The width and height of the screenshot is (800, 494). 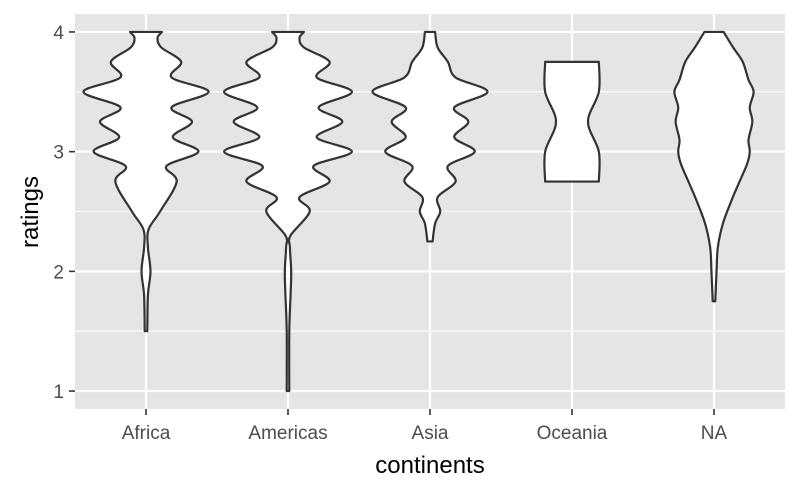 I want to click on x-tick-label: Americas, so click(x=287, y=433).